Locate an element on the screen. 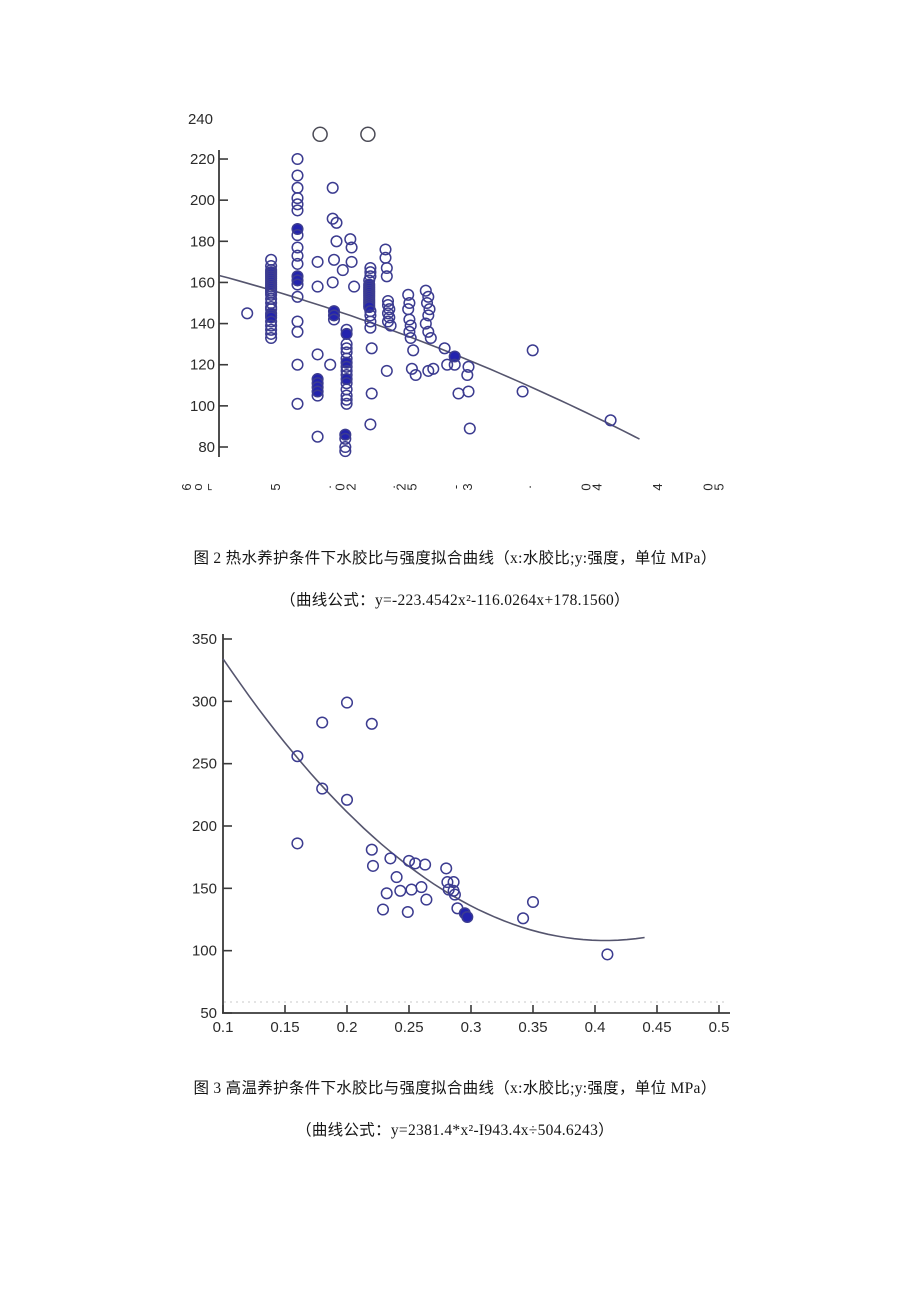 Image resolution: width=920 pixels, height=1301 pixels. y-tick-label: 100 is located at coordinates (204, 951).